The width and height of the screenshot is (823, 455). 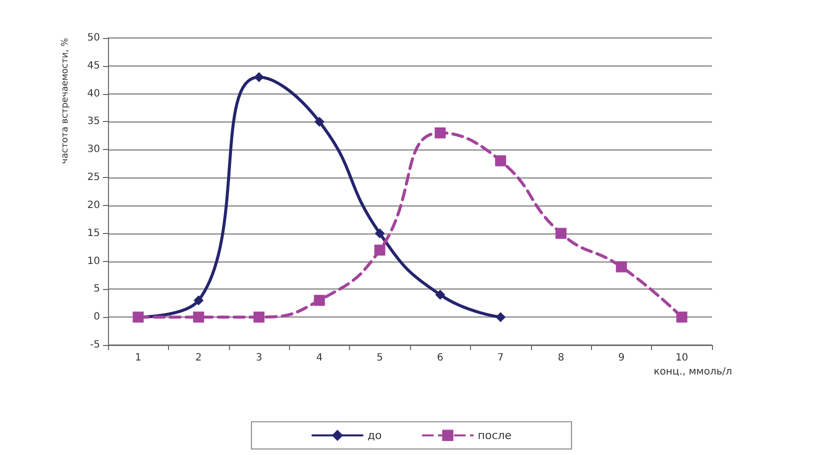 I want to click on legend-label: до, so click(x=374, y=435).